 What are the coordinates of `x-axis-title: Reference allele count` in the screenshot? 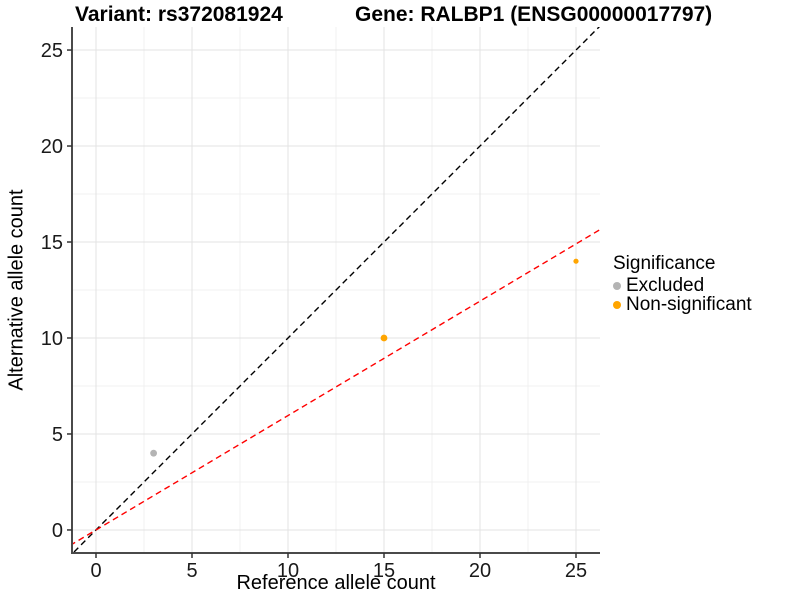 It's located at (336, 583).